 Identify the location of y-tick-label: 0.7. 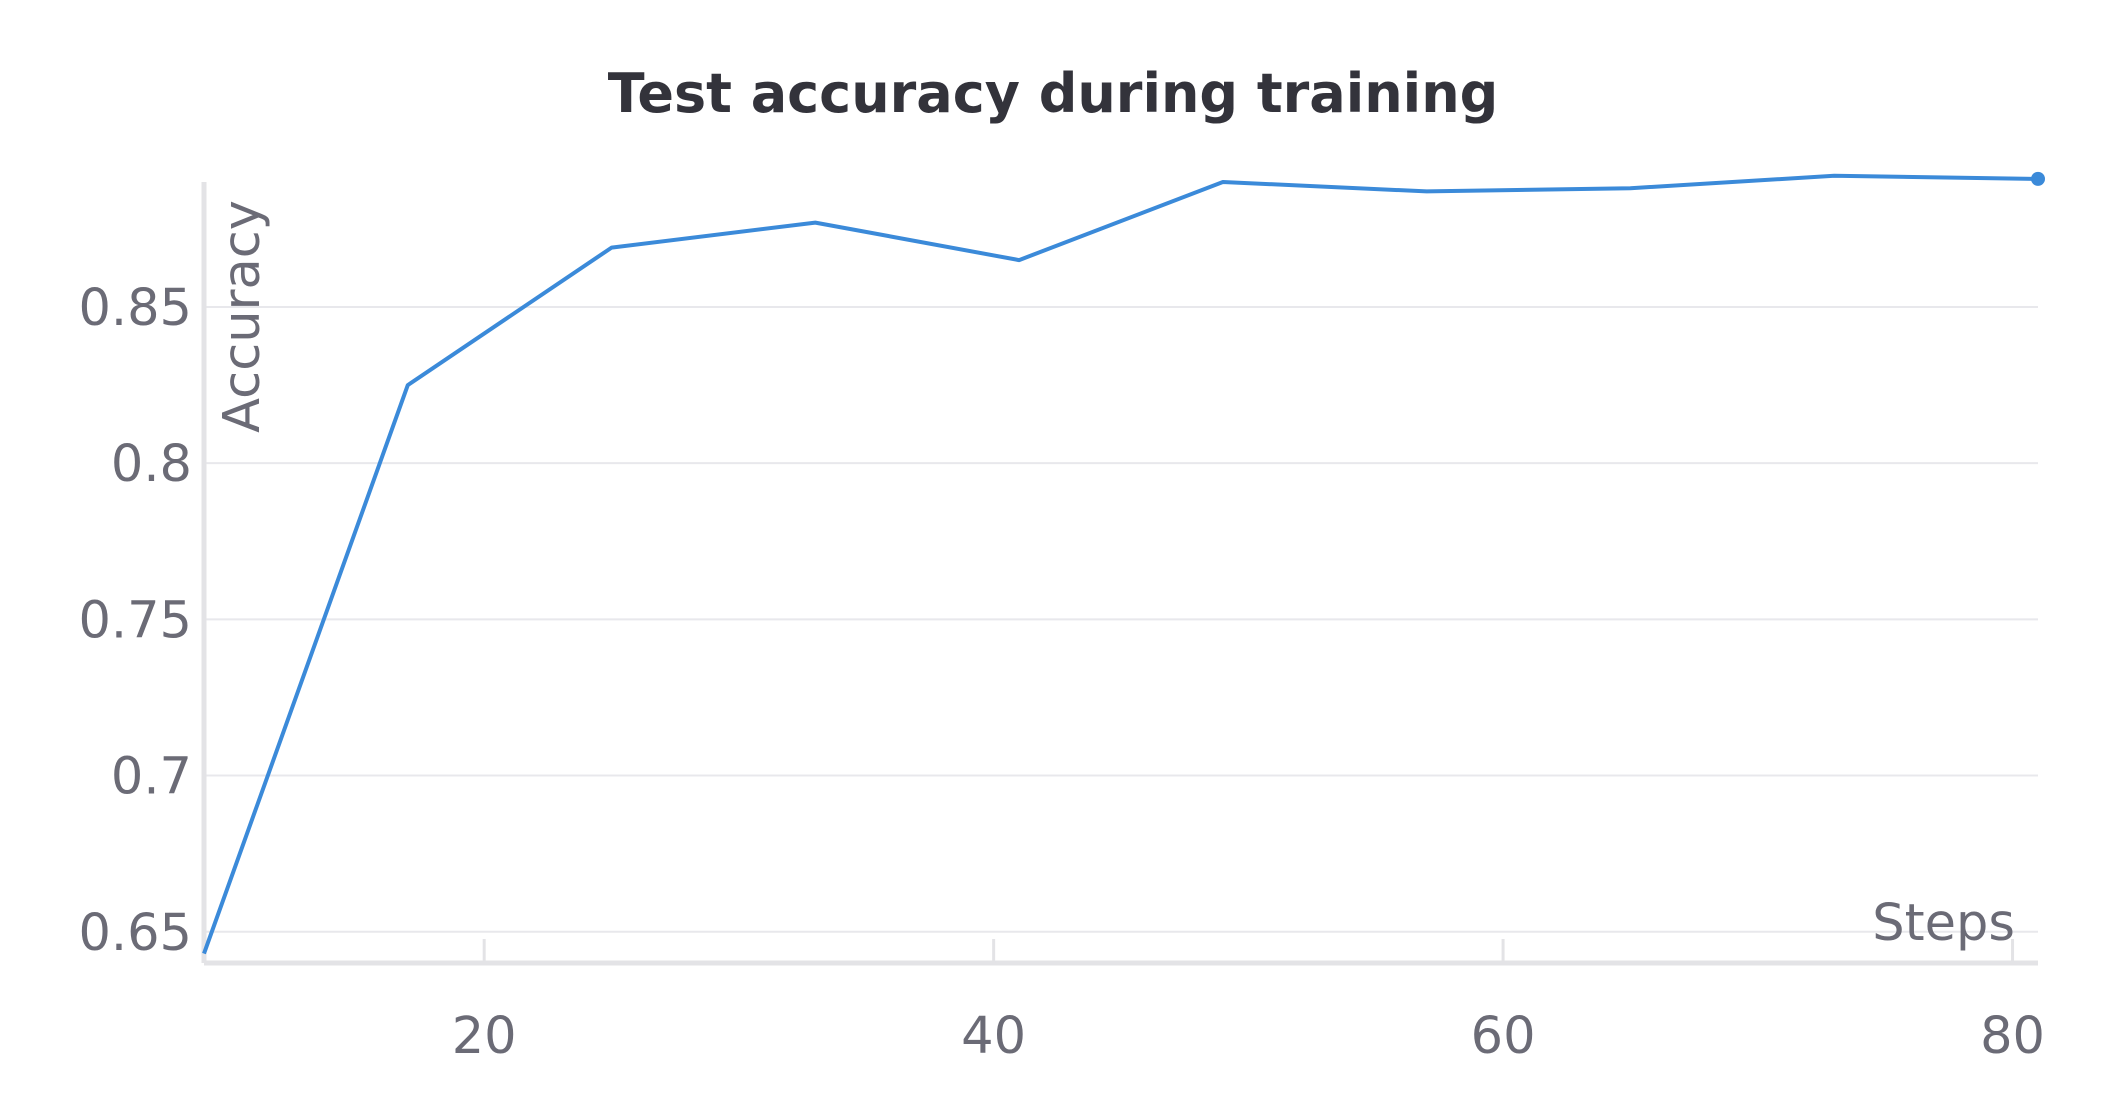
(151, 777).